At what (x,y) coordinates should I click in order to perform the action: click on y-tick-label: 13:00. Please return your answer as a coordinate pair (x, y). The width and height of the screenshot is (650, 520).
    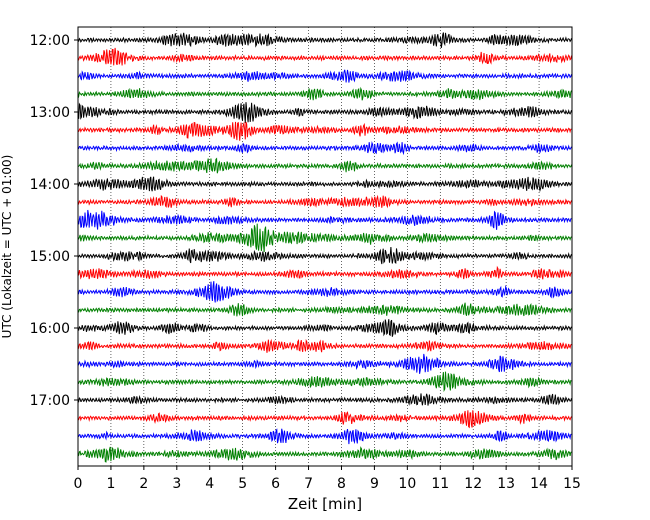
    Looking at the image, I should click on (50, 113).